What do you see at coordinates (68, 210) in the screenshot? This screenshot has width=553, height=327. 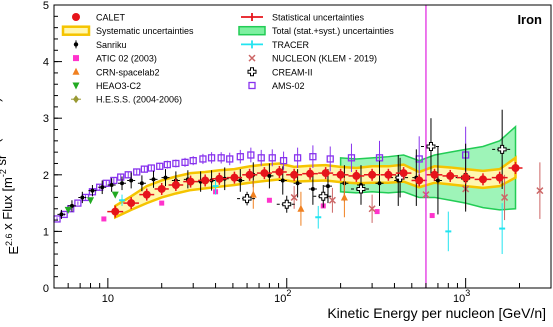 I see `heao3-point` at bounding box center [68, 210].